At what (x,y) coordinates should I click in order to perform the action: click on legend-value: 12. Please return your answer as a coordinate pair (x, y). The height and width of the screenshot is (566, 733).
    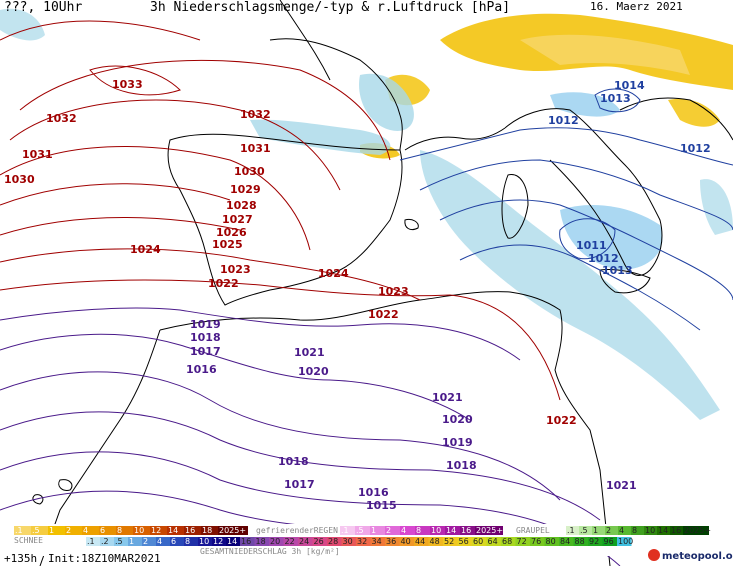
    Looking at the image, I should click on (218, 541).